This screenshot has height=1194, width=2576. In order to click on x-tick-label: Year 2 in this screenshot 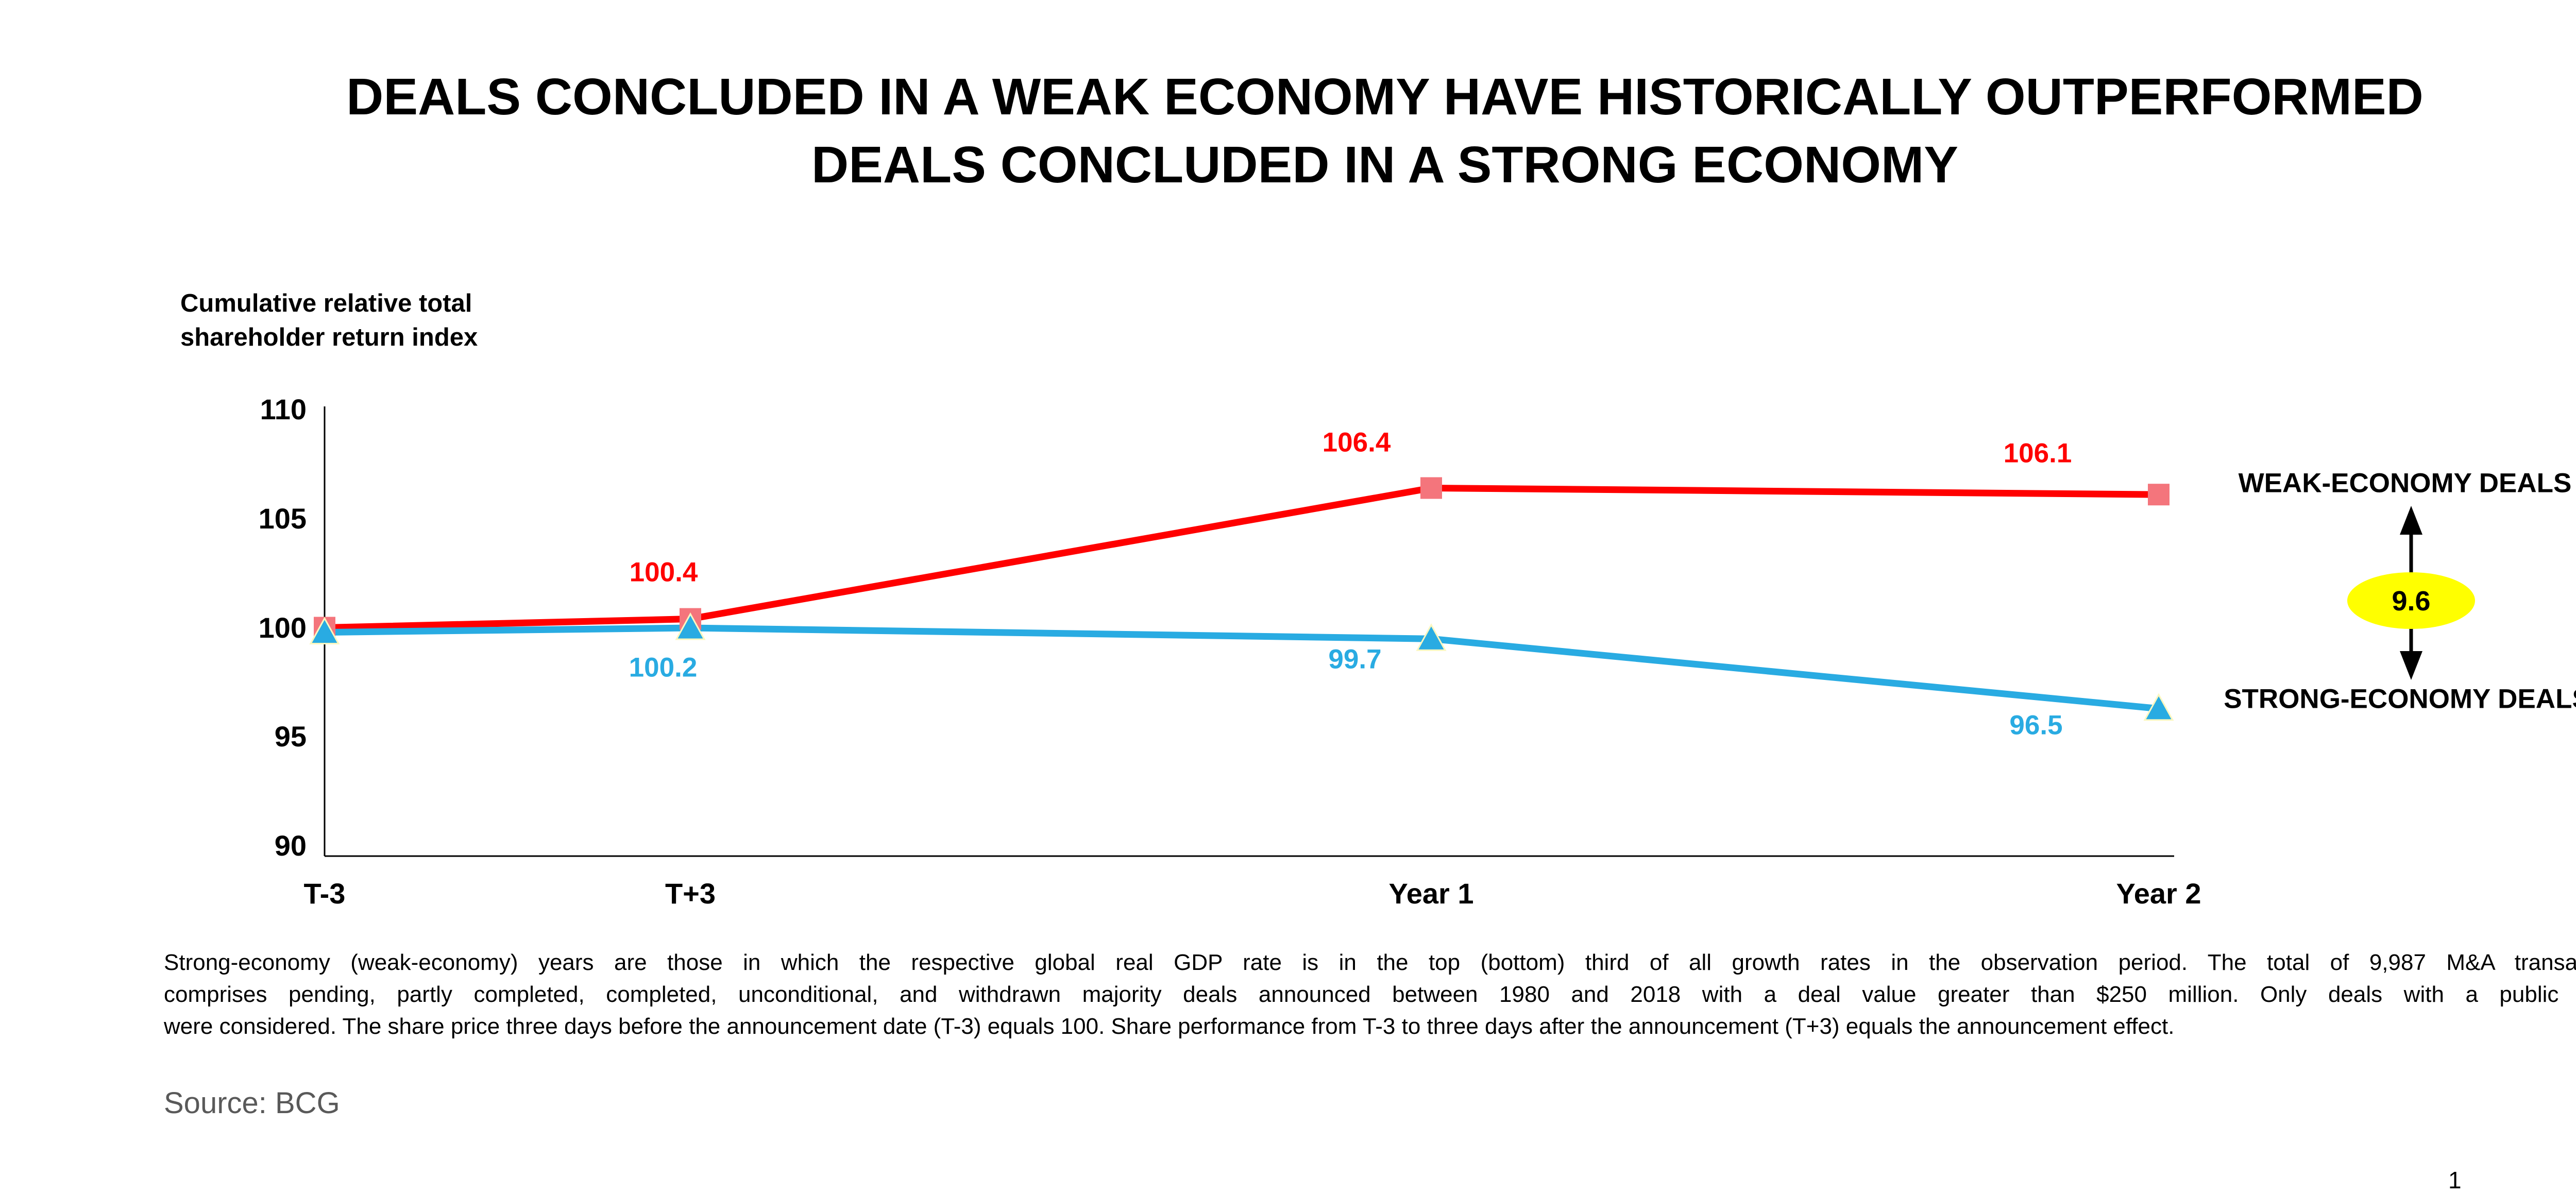, I will do `click(2158, 893)`.